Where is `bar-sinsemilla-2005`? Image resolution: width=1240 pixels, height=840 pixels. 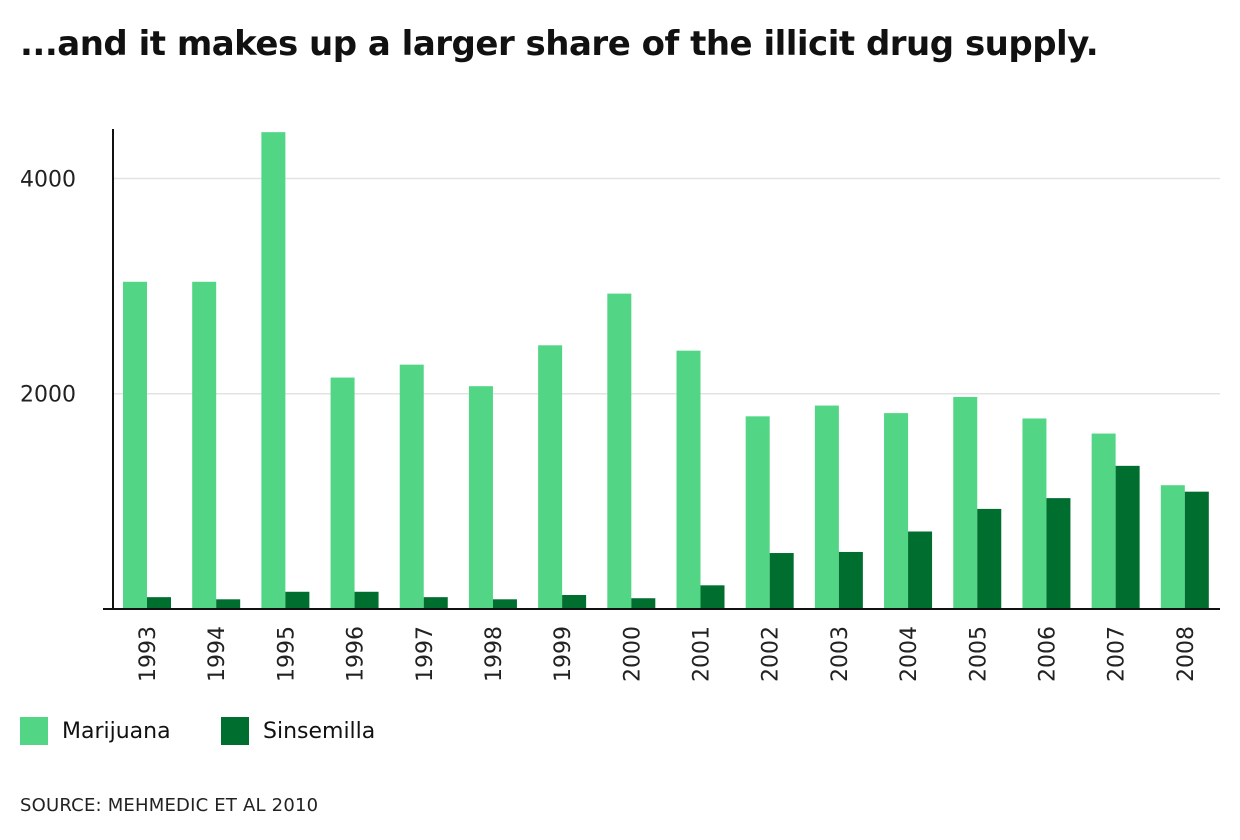
bar-sinsemilla-2005 is located at coordinates (989, 558).